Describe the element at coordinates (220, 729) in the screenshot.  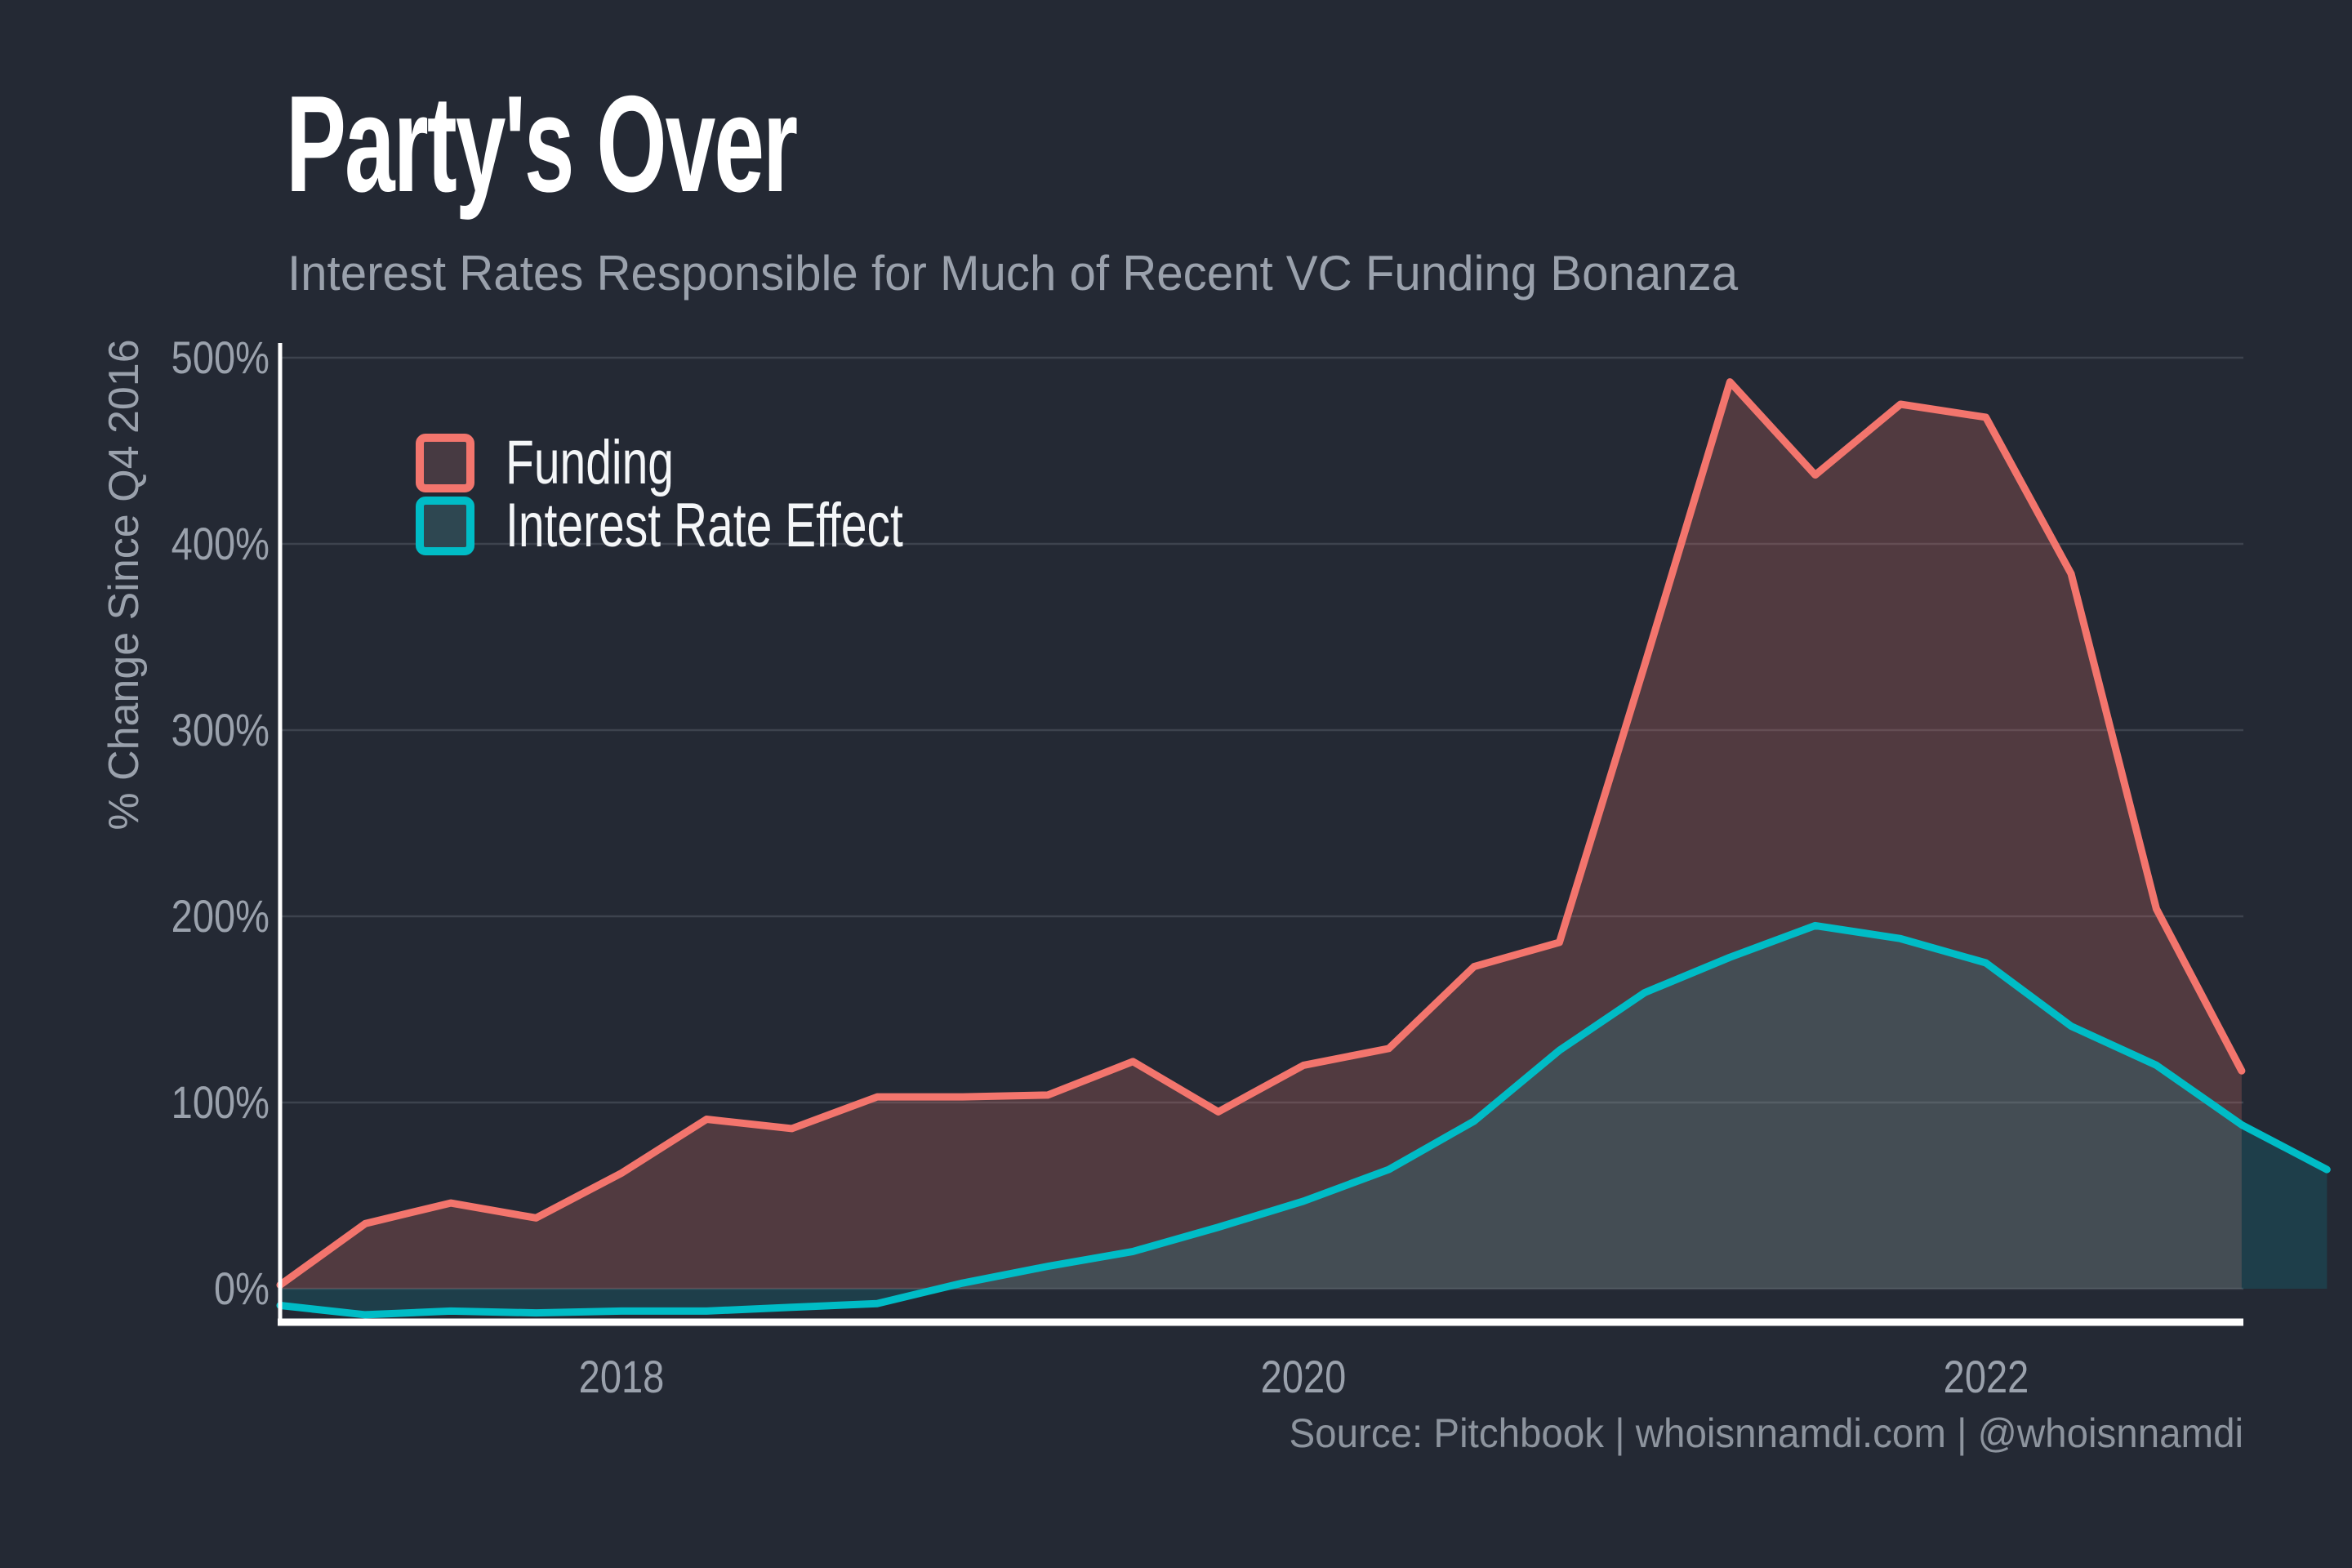
I see `y-tick-label: 300%` at that location.